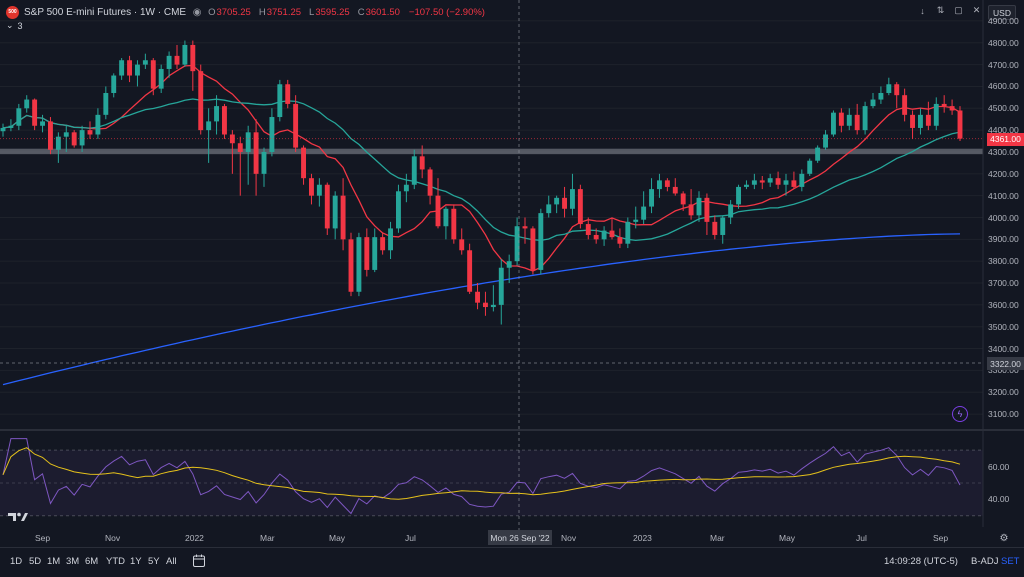 Image resolution: width=1024 pixels, height=577 pixels. Describe the element at coordinates (16, 561) in the screenshot. I see `range-button-1d: 1D` at that location.